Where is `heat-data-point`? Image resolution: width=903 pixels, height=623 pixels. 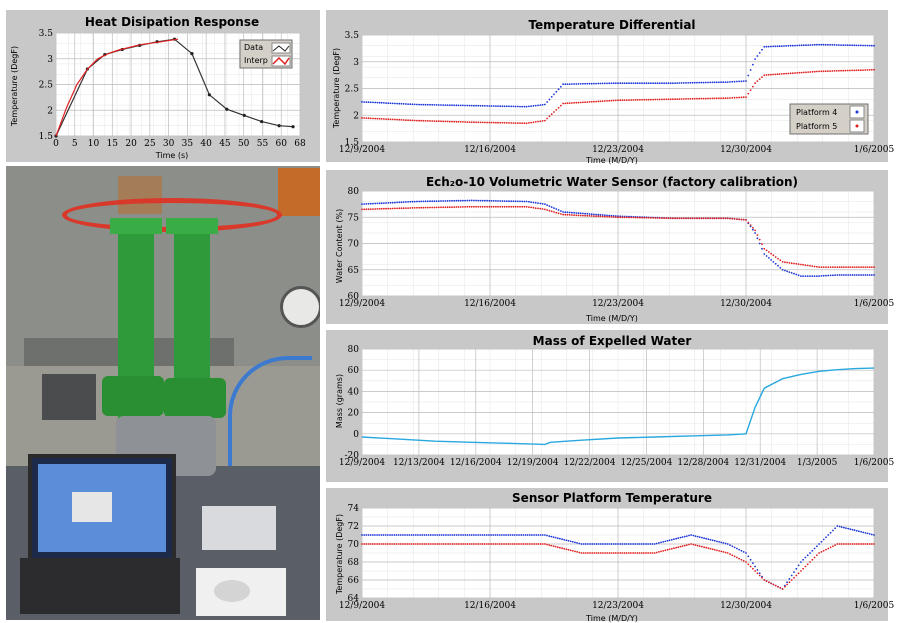 heat-data-point is located at coordinates (226, 109).